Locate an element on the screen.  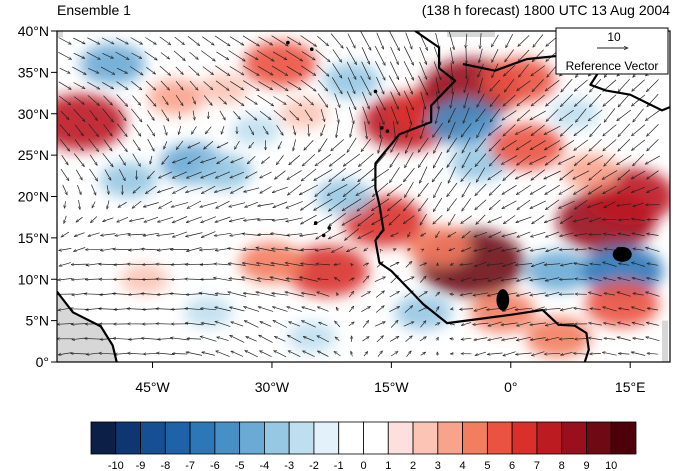
masked-region is located at coordinates (60, 34).